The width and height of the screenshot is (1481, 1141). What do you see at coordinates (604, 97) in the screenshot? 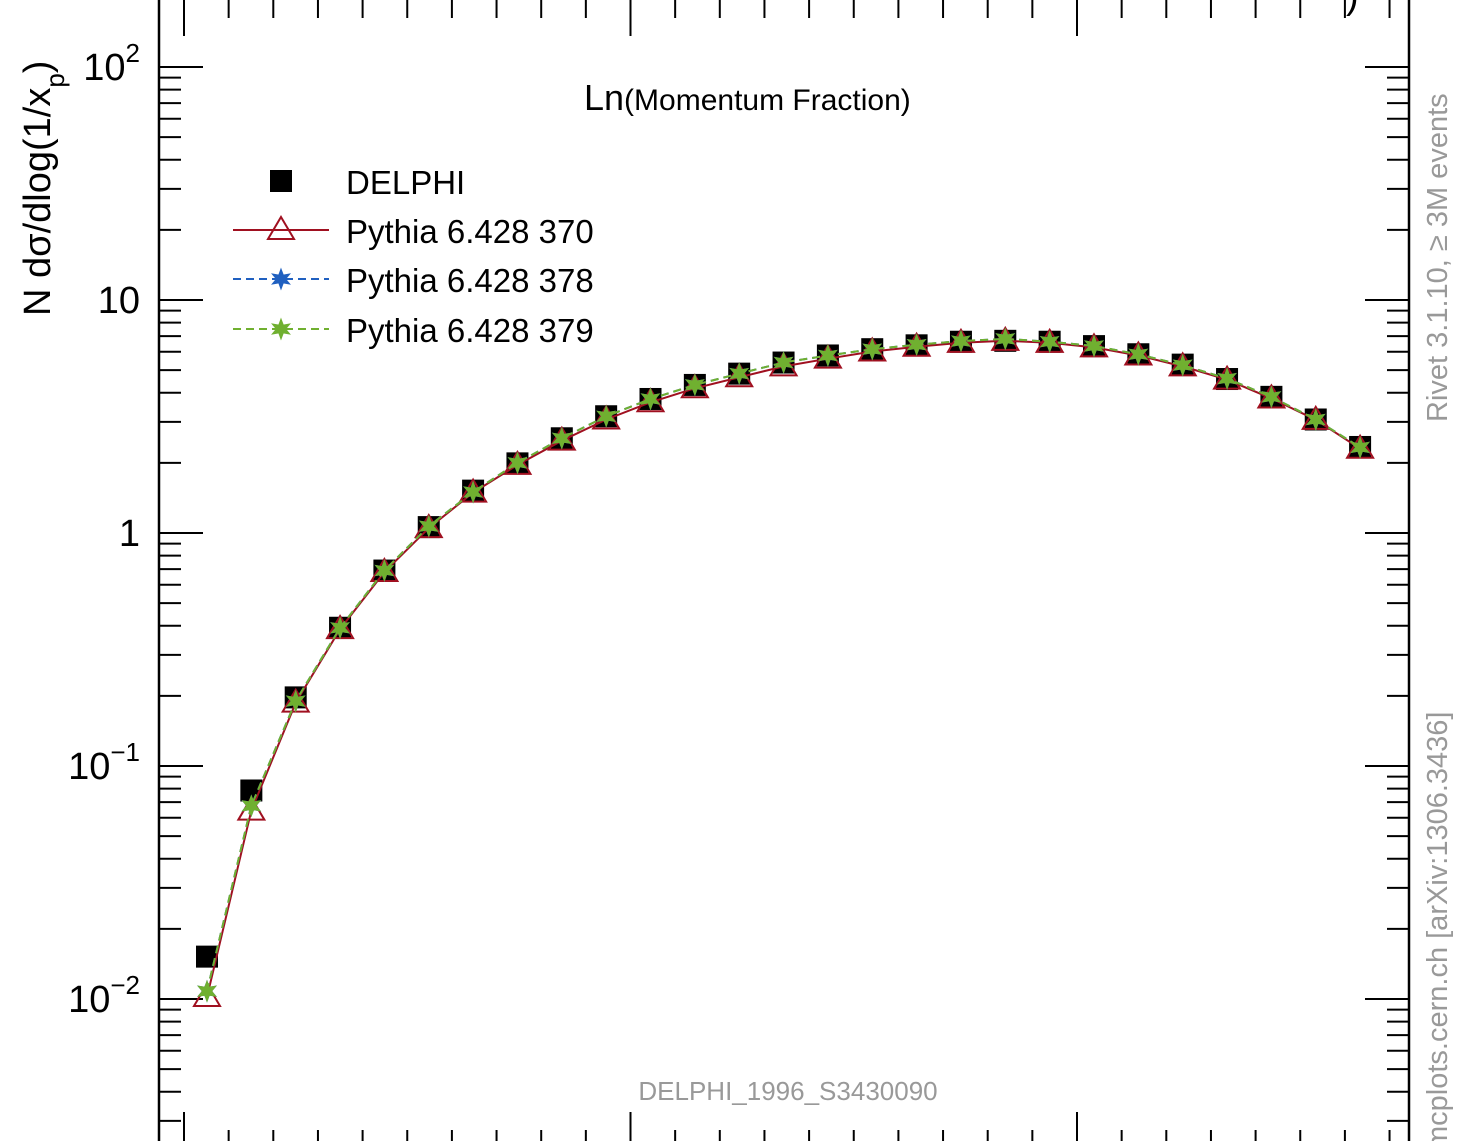
I see `chart-title-main: Ln` at bounding box center [604, 97].